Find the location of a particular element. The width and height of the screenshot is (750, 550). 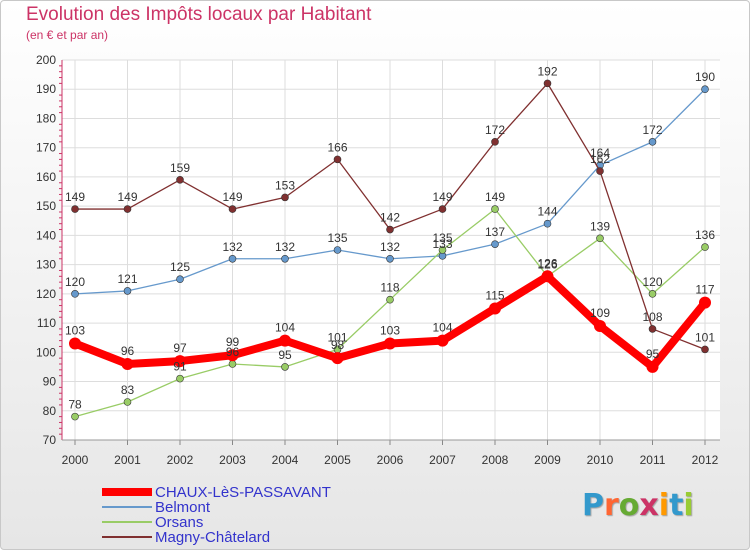

data-label: 109 is located at coordinates (600, 313).